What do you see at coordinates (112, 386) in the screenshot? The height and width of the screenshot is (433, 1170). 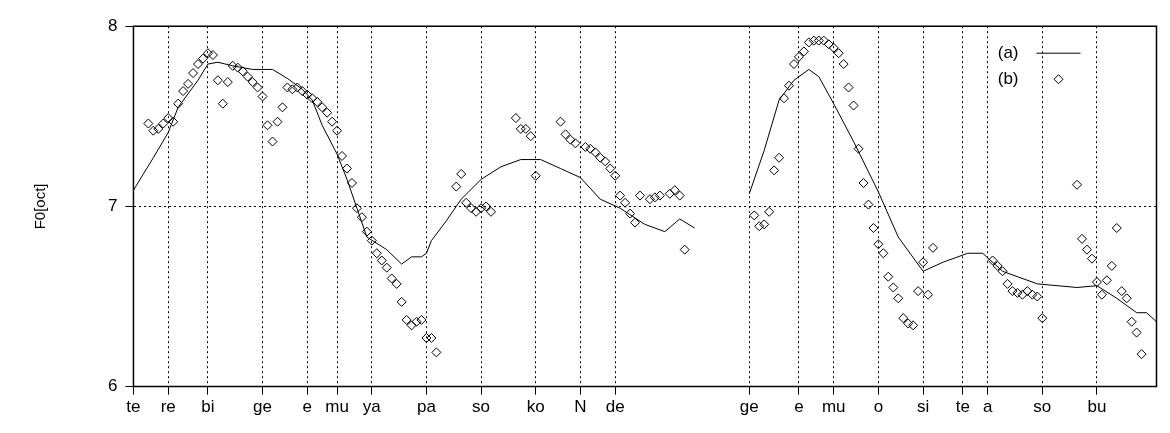 I see `y-tick-label: 6` at bounding box center [112, 386].